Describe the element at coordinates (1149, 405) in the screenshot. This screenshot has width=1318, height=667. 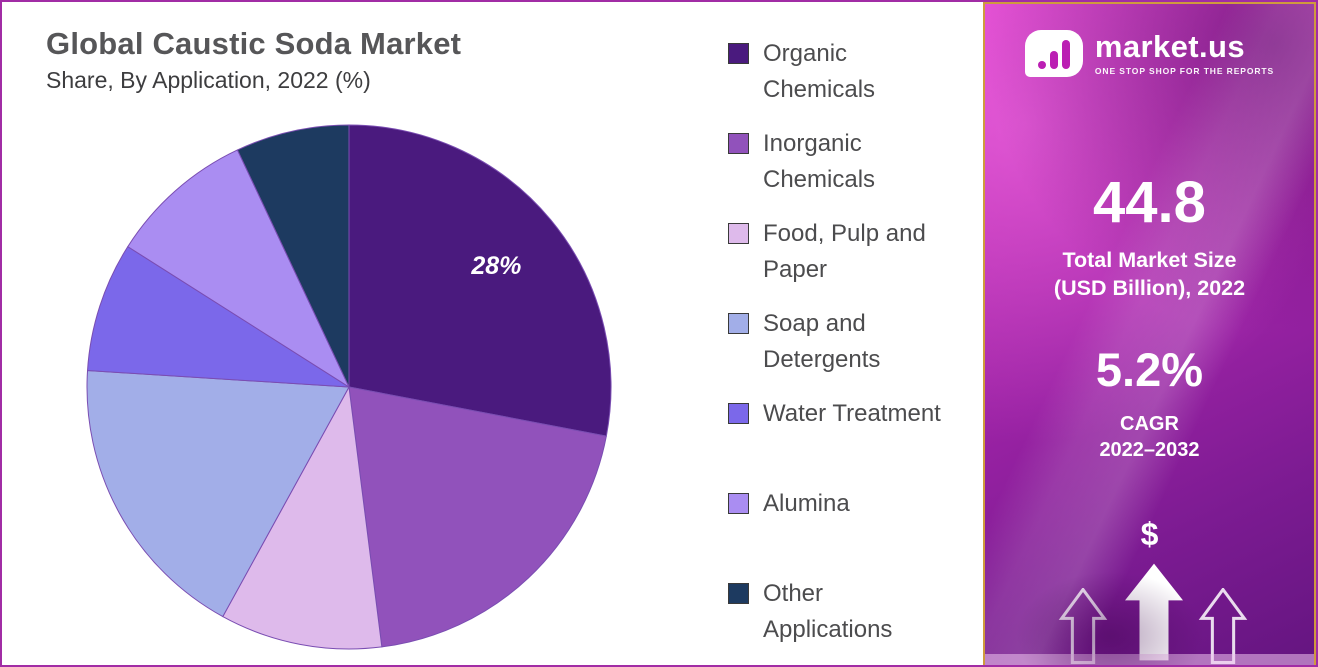
I see `cagr-stat: 5.2% CAGR 2022–2032` at that location.